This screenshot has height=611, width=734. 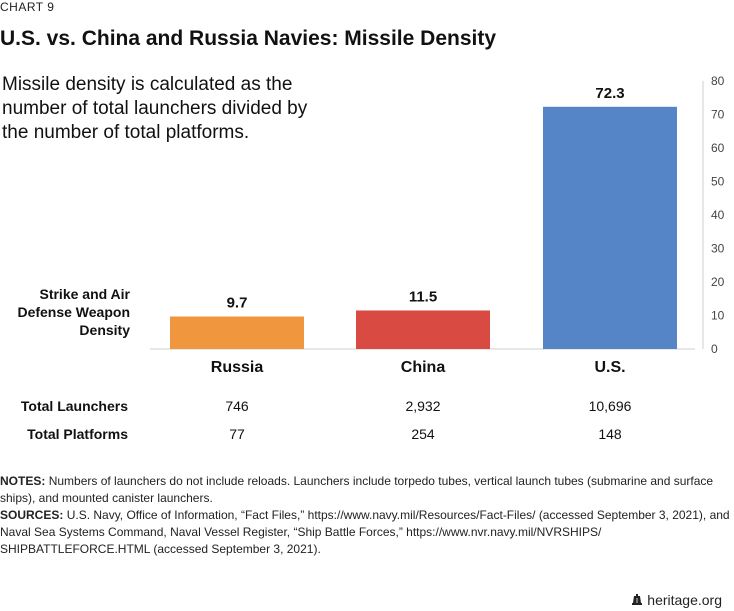 I want to click on category-label-russia: Russia, so click(x=237, y=367).